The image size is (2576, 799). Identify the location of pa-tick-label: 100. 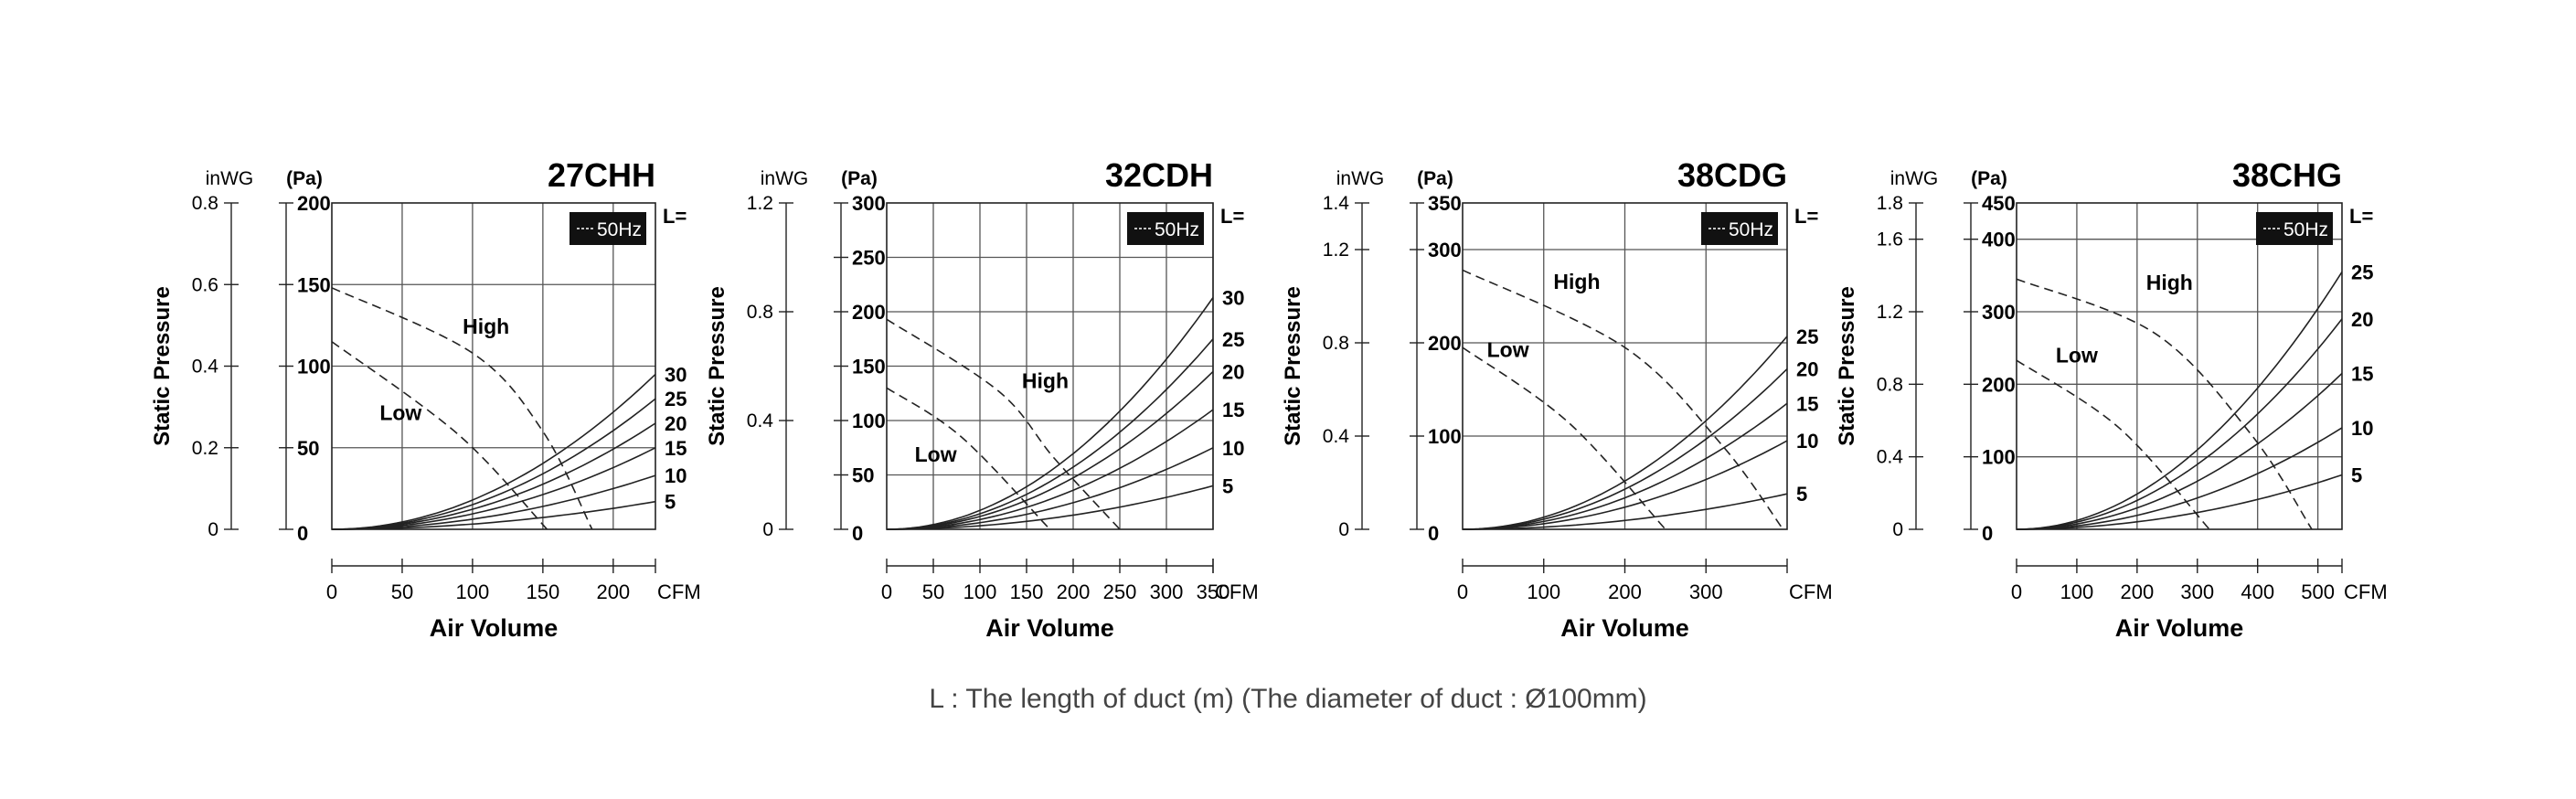
(314, 367).